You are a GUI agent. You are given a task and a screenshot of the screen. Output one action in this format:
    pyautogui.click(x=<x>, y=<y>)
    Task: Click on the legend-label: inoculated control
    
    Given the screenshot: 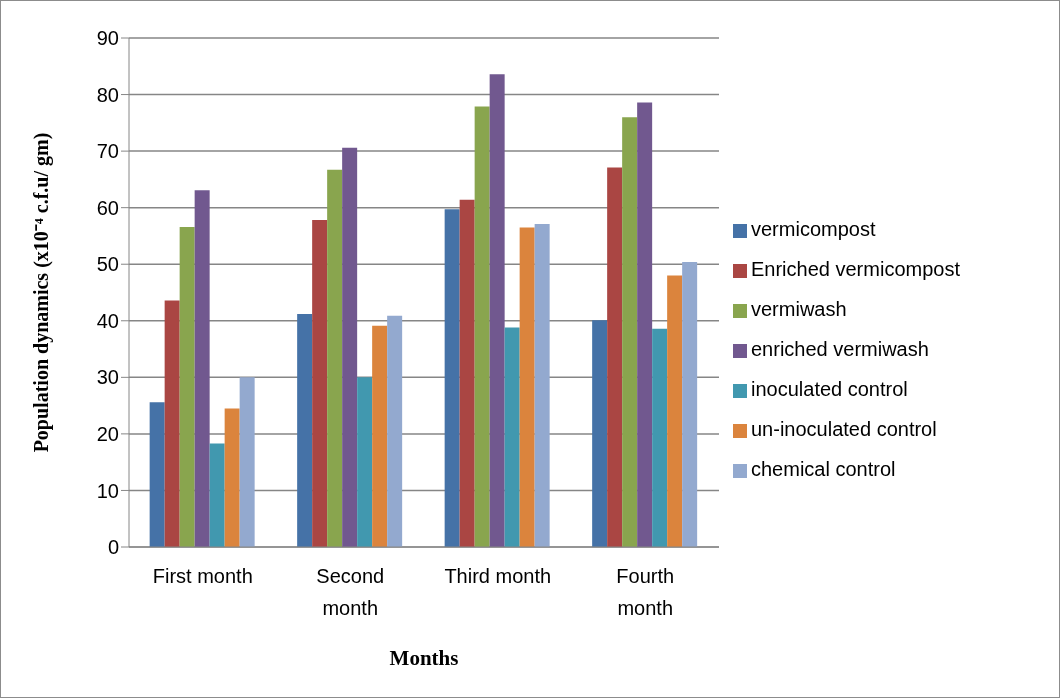 What is the action you would take?
    pyautogui.click(x=829, y=389)
    